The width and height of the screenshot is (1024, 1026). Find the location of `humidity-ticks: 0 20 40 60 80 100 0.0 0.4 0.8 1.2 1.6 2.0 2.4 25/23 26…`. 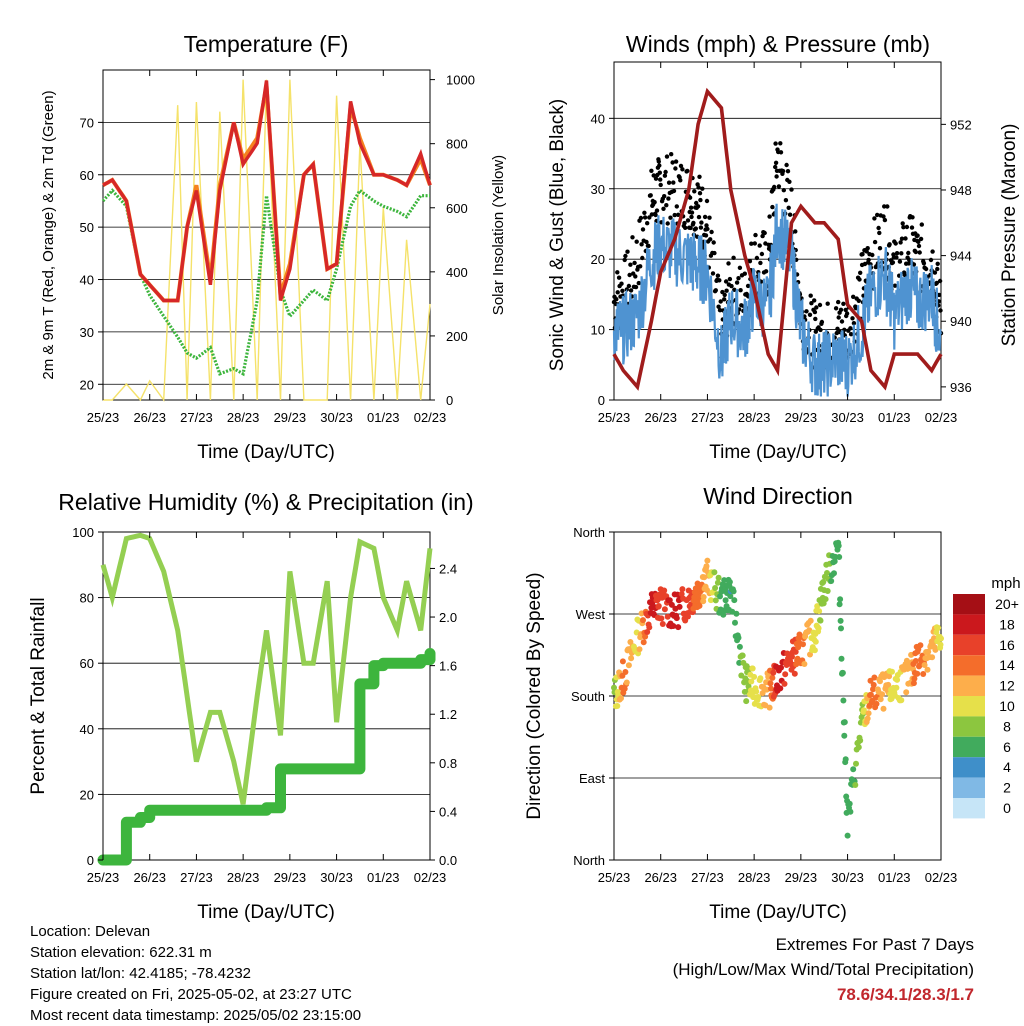

humidity-ticks: 0 20 40 60 80 100 0.0 0.4 0.8 1.2 1.6 2.0 2.4 25/23 26… is located at coordinates (264, 705).